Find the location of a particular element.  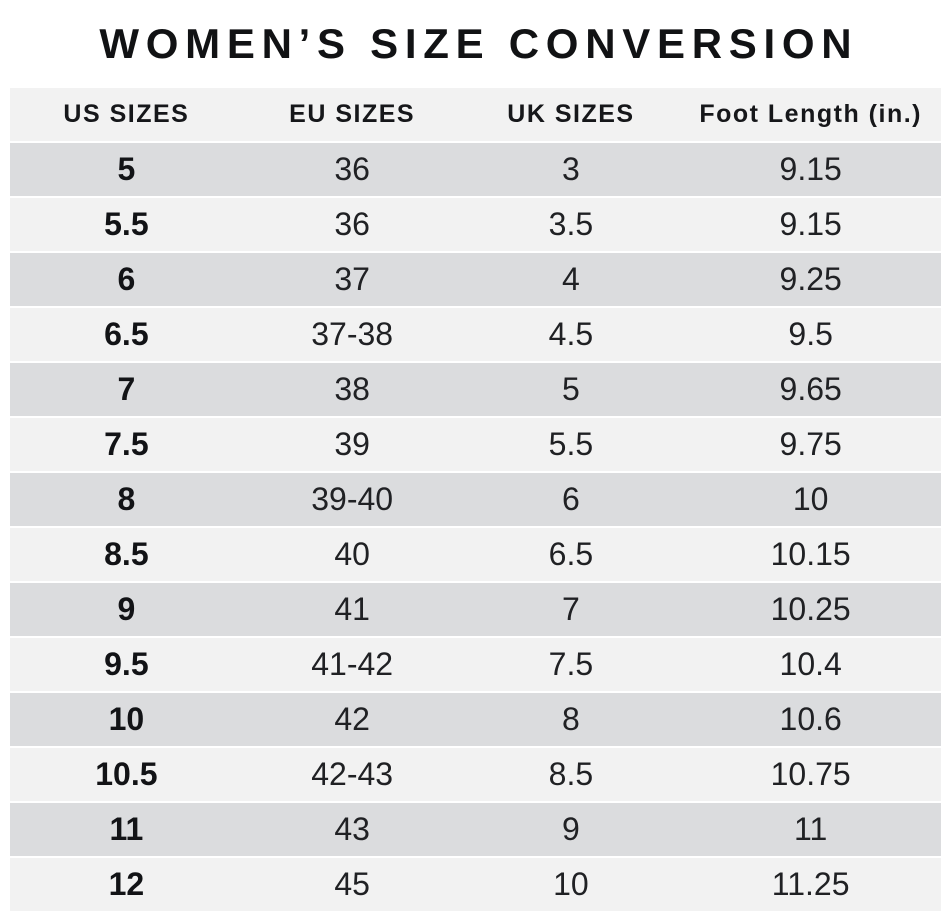

cell-us-size: 6.5 is located at coordinates (126, 334).